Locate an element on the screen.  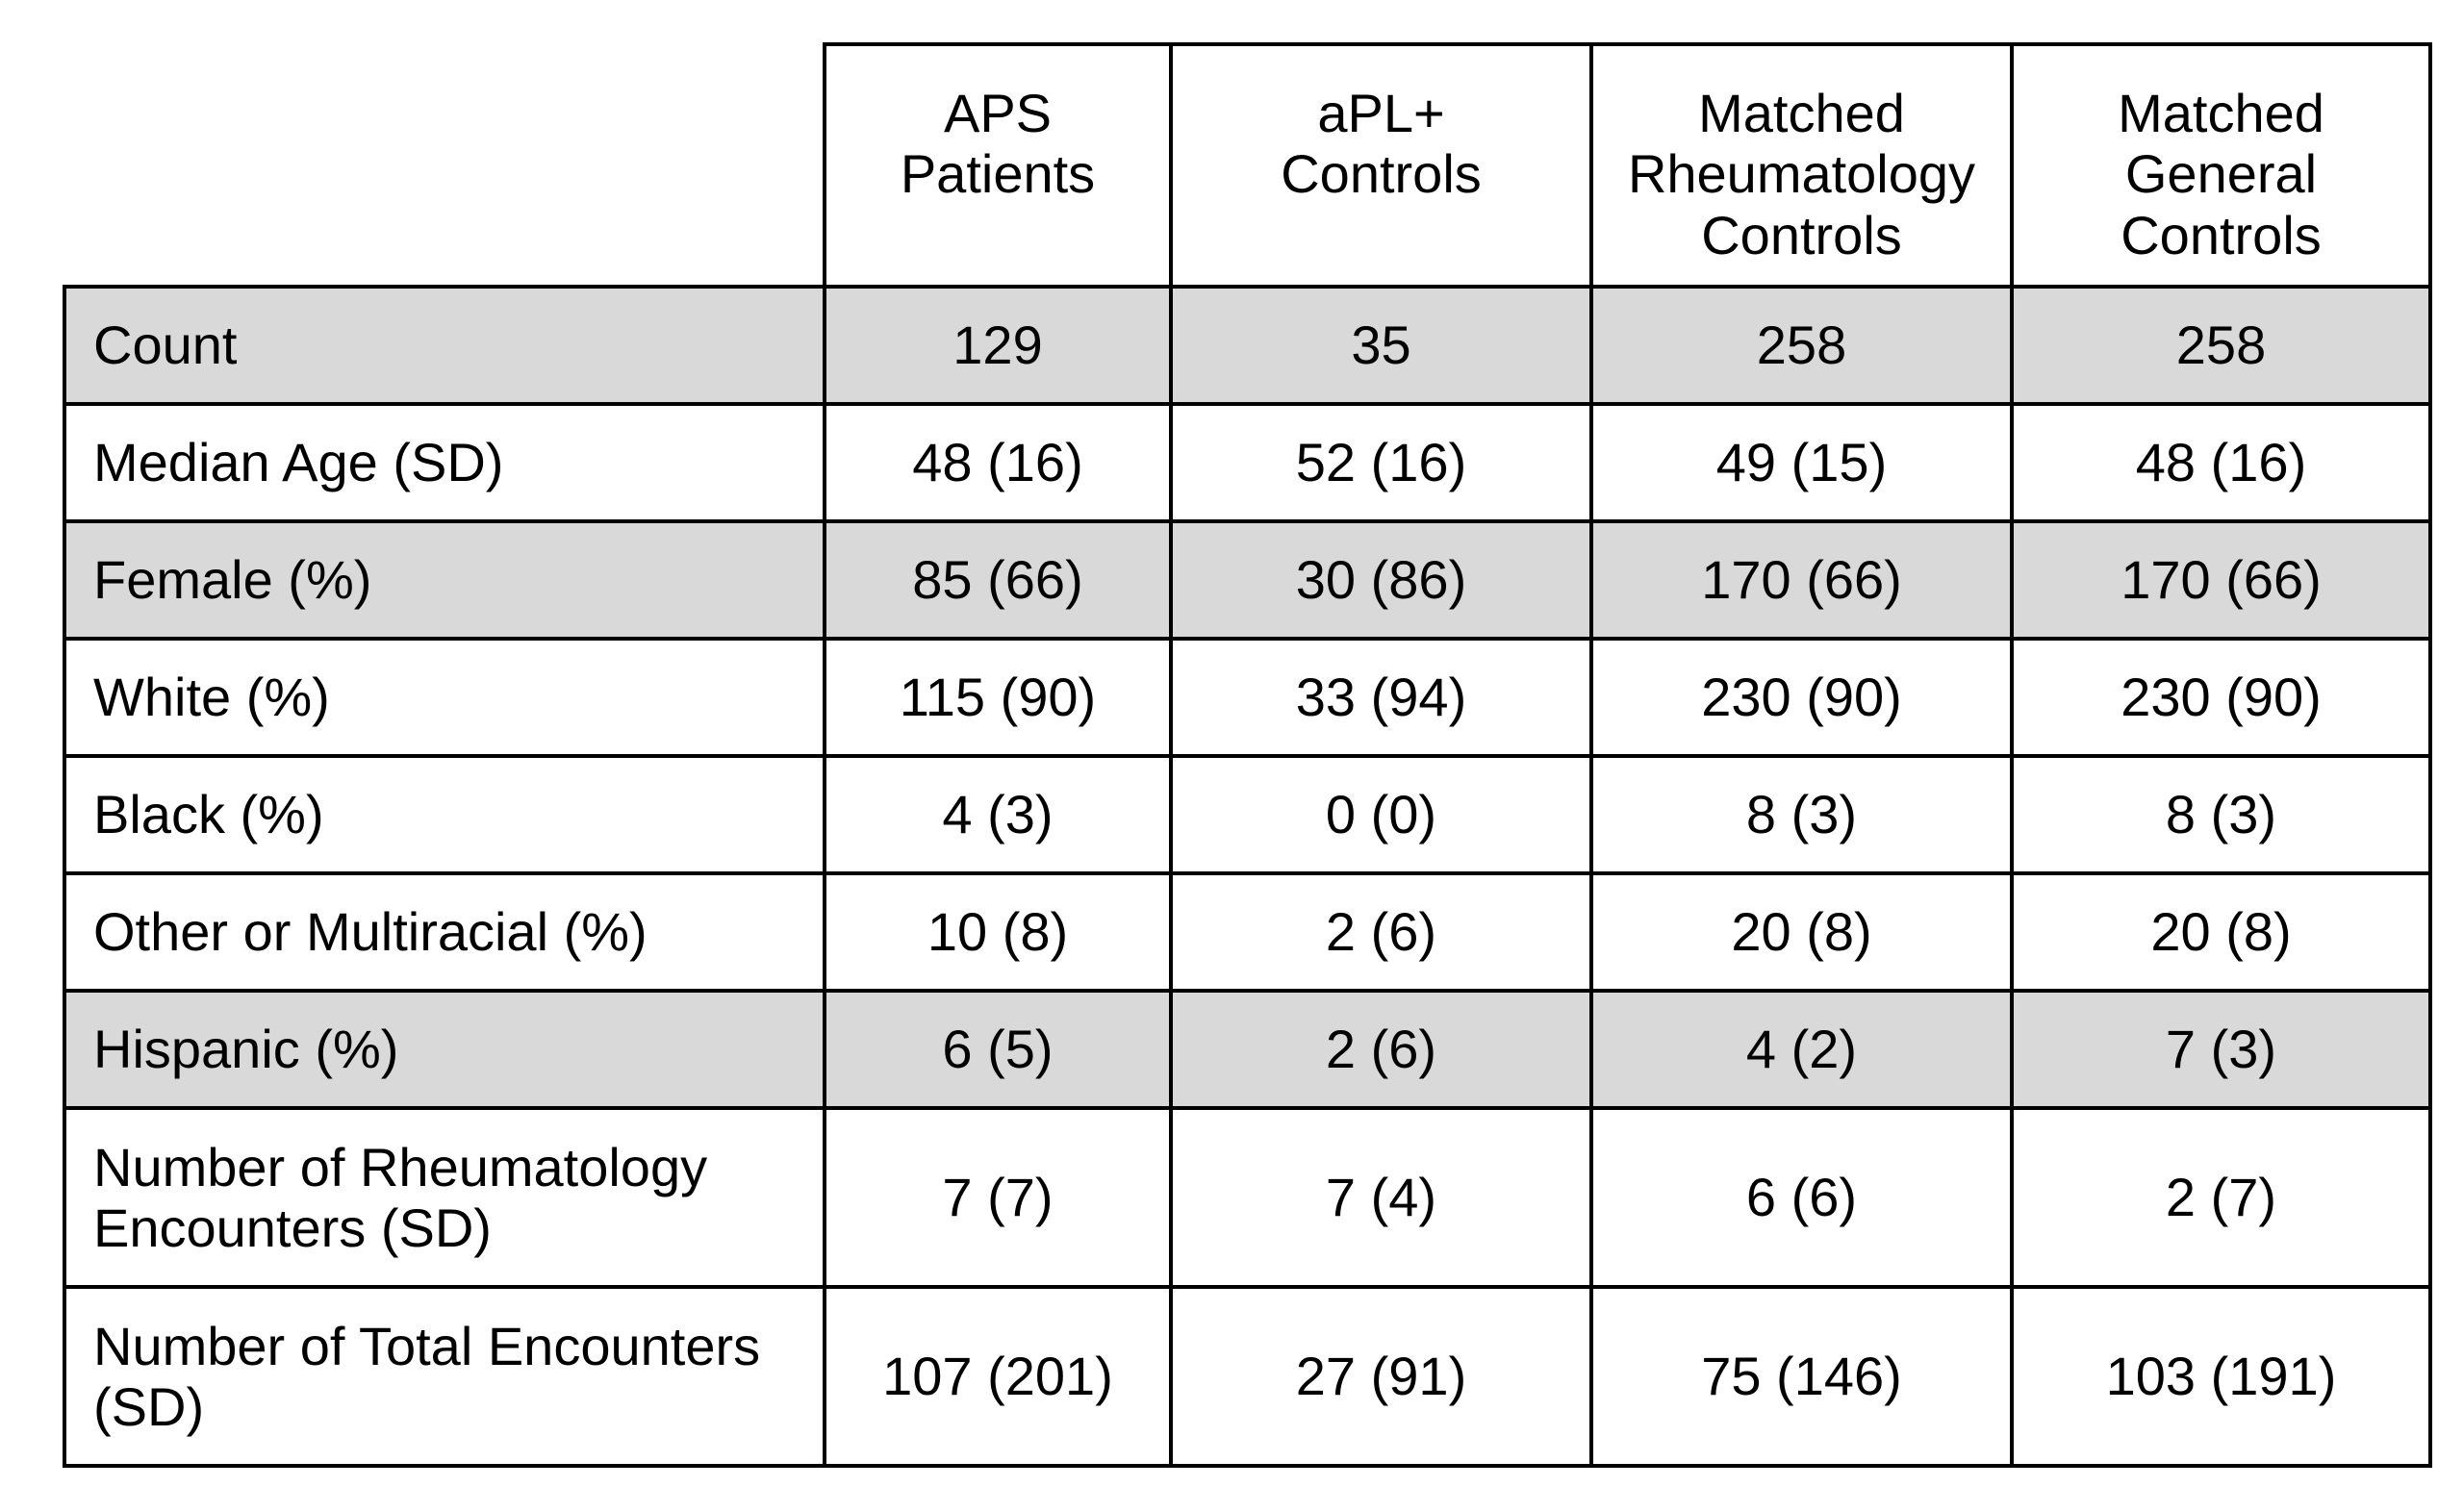
value-cell: 2 (7) is located at coordinates (2221, 1198).